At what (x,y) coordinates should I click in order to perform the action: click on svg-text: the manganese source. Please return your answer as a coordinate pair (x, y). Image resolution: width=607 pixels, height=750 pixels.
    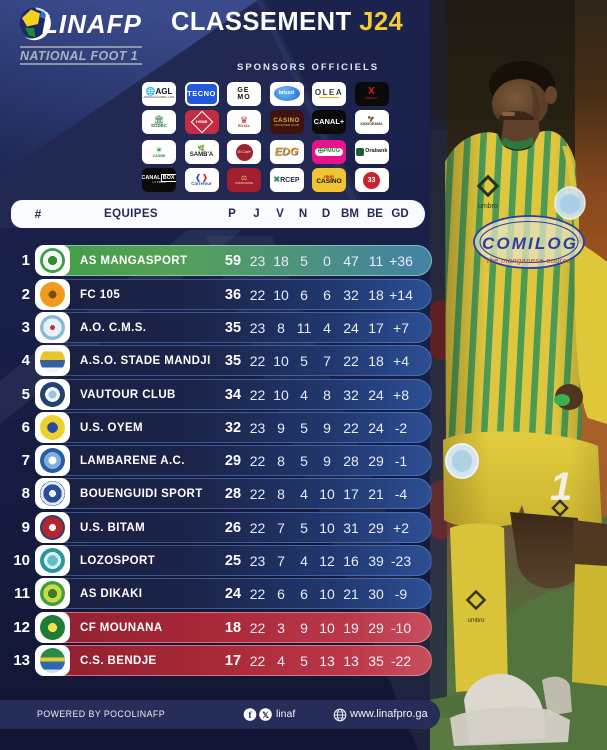
    Looking at the image, I should click on (529, 260).